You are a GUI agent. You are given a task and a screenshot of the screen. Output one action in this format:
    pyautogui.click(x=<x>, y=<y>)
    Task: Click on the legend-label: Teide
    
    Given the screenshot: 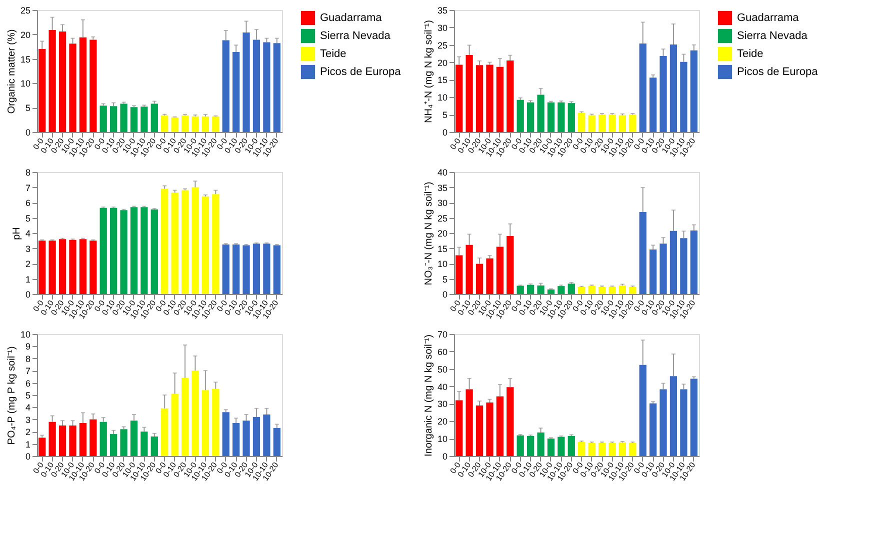 What is the action you would take?
    pyautogui.click(x=750, y=54)
    